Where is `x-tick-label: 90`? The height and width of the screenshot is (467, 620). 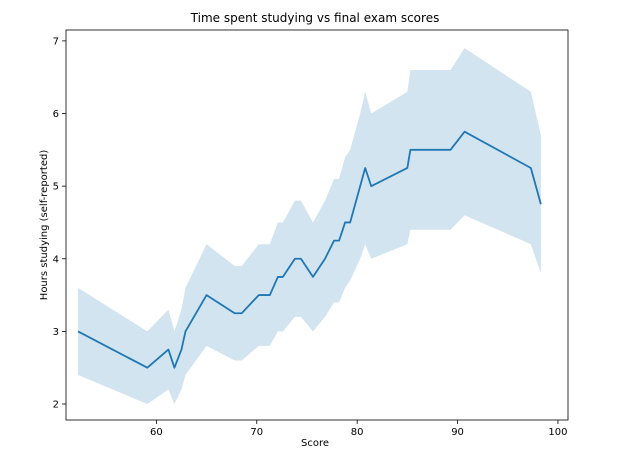 x-tick-label: 90 is located at coordinates (457, 432).